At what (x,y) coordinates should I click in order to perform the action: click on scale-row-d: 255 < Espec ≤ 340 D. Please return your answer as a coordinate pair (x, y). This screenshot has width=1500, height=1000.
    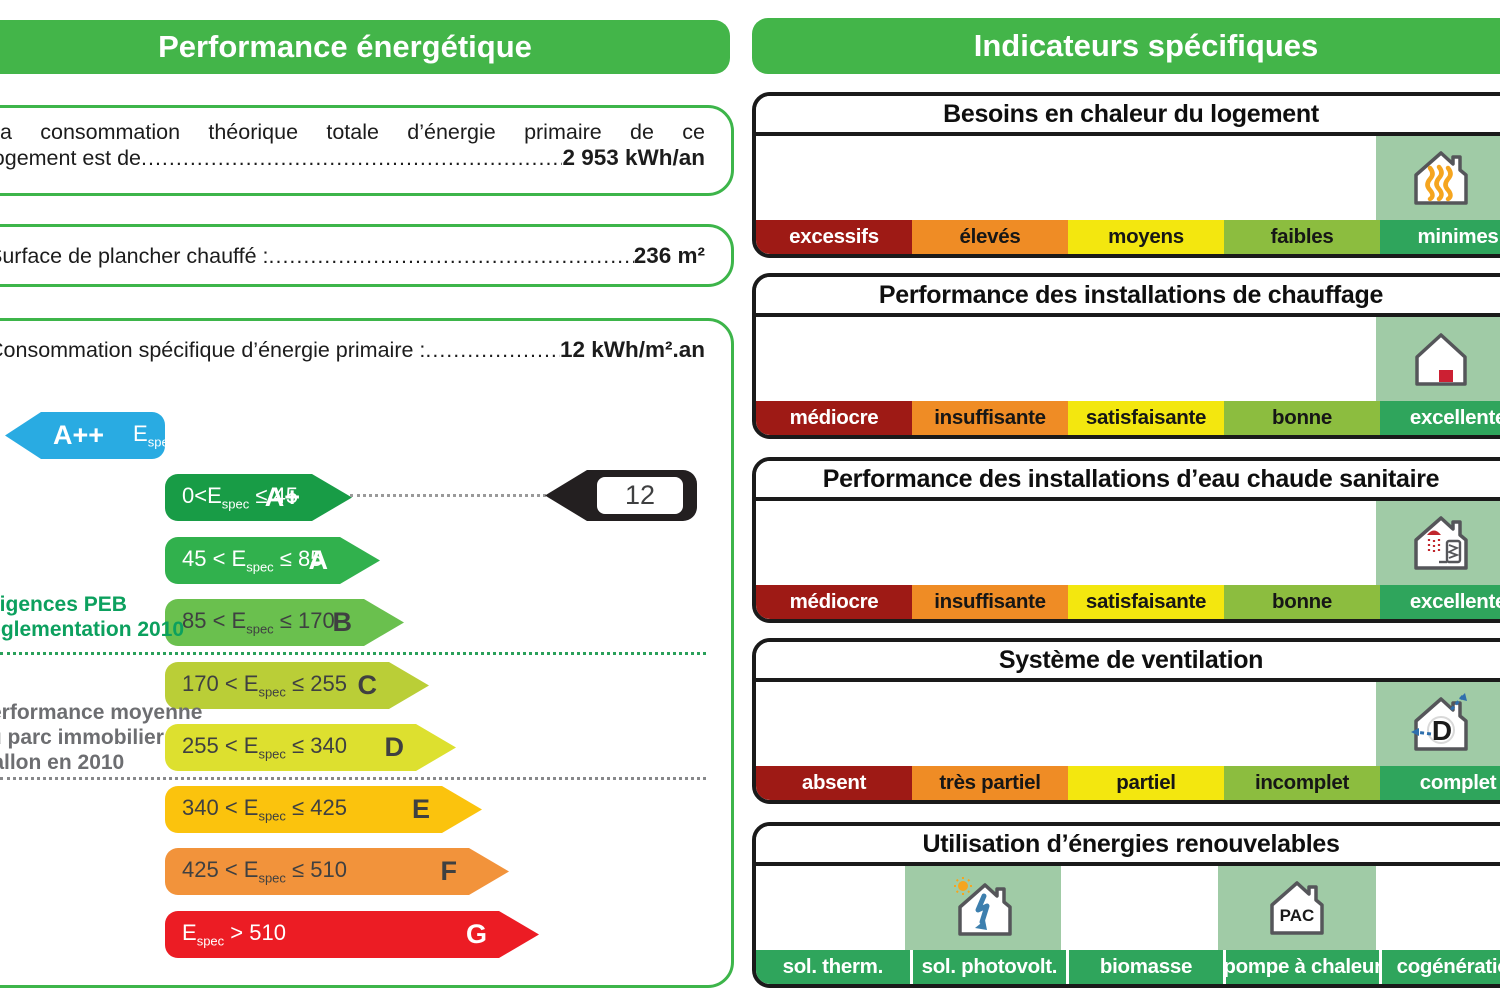
    Looking at the image, I should click on (310, 747).